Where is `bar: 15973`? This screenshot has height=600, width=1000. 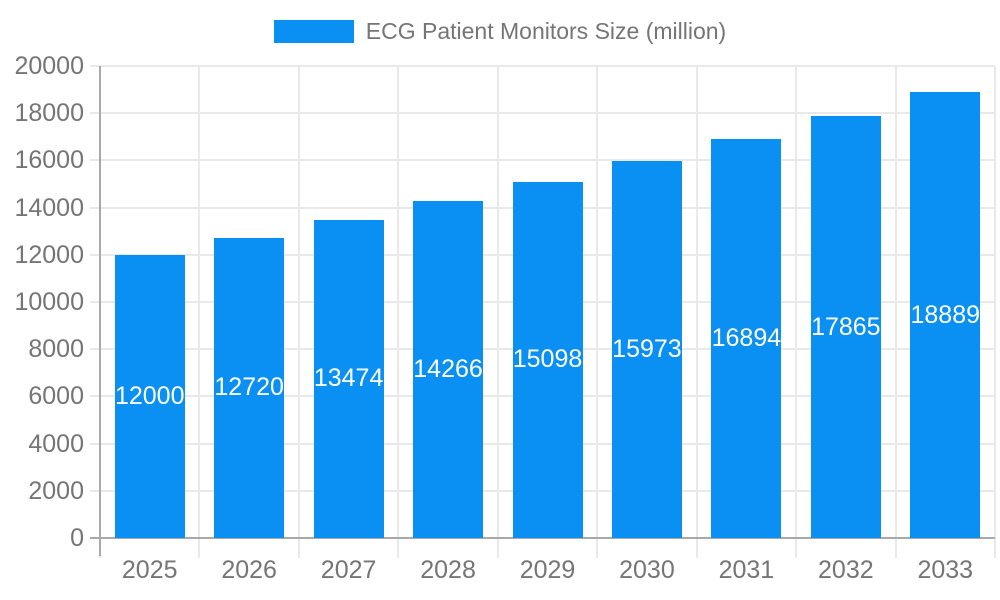
bar: 15973 is located at coordinates (646, 349).